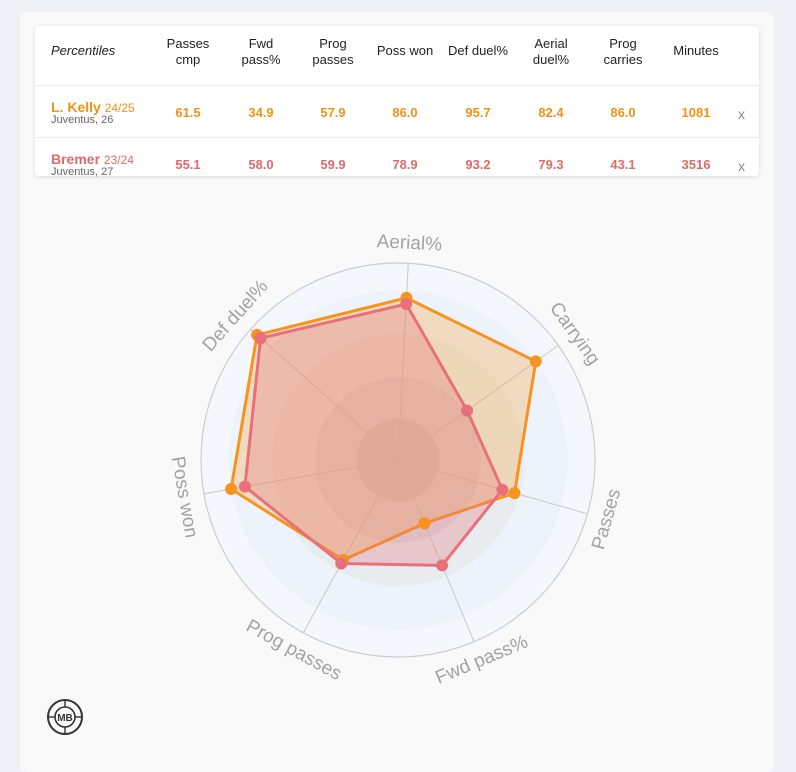  I want to click on svg-text: MB, so click(65, 718).